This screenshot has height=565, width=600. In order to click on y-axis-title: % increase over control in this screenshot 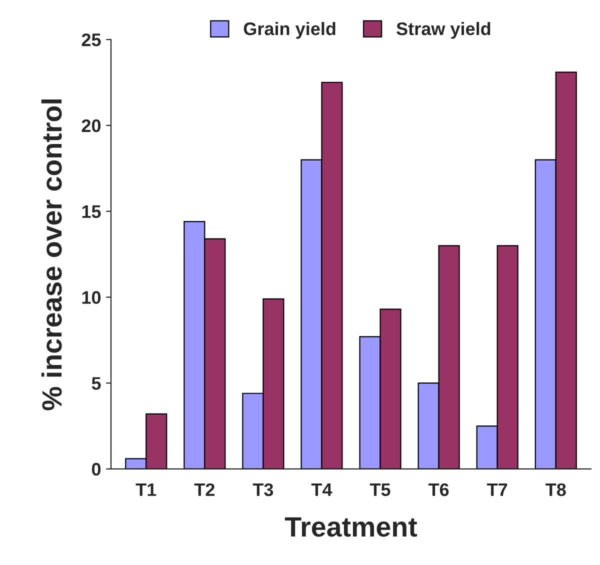, I will do `click(51, 255)`.